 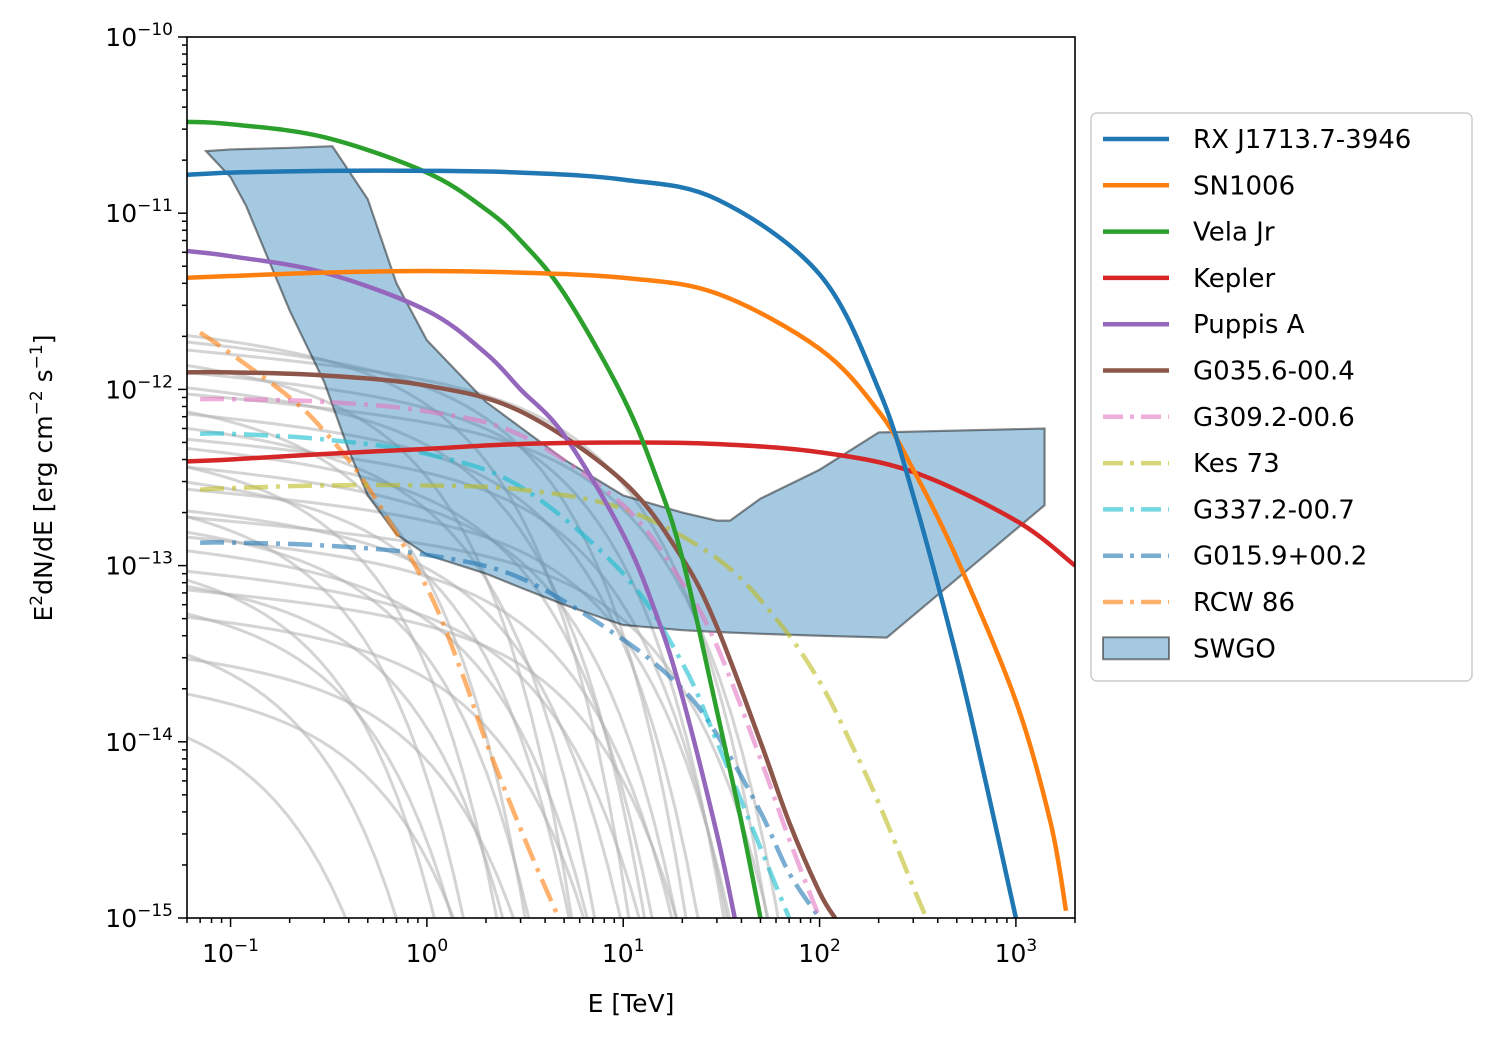 I want to click on y-tick-label-4: 10−11, so click(x=139, y=212).